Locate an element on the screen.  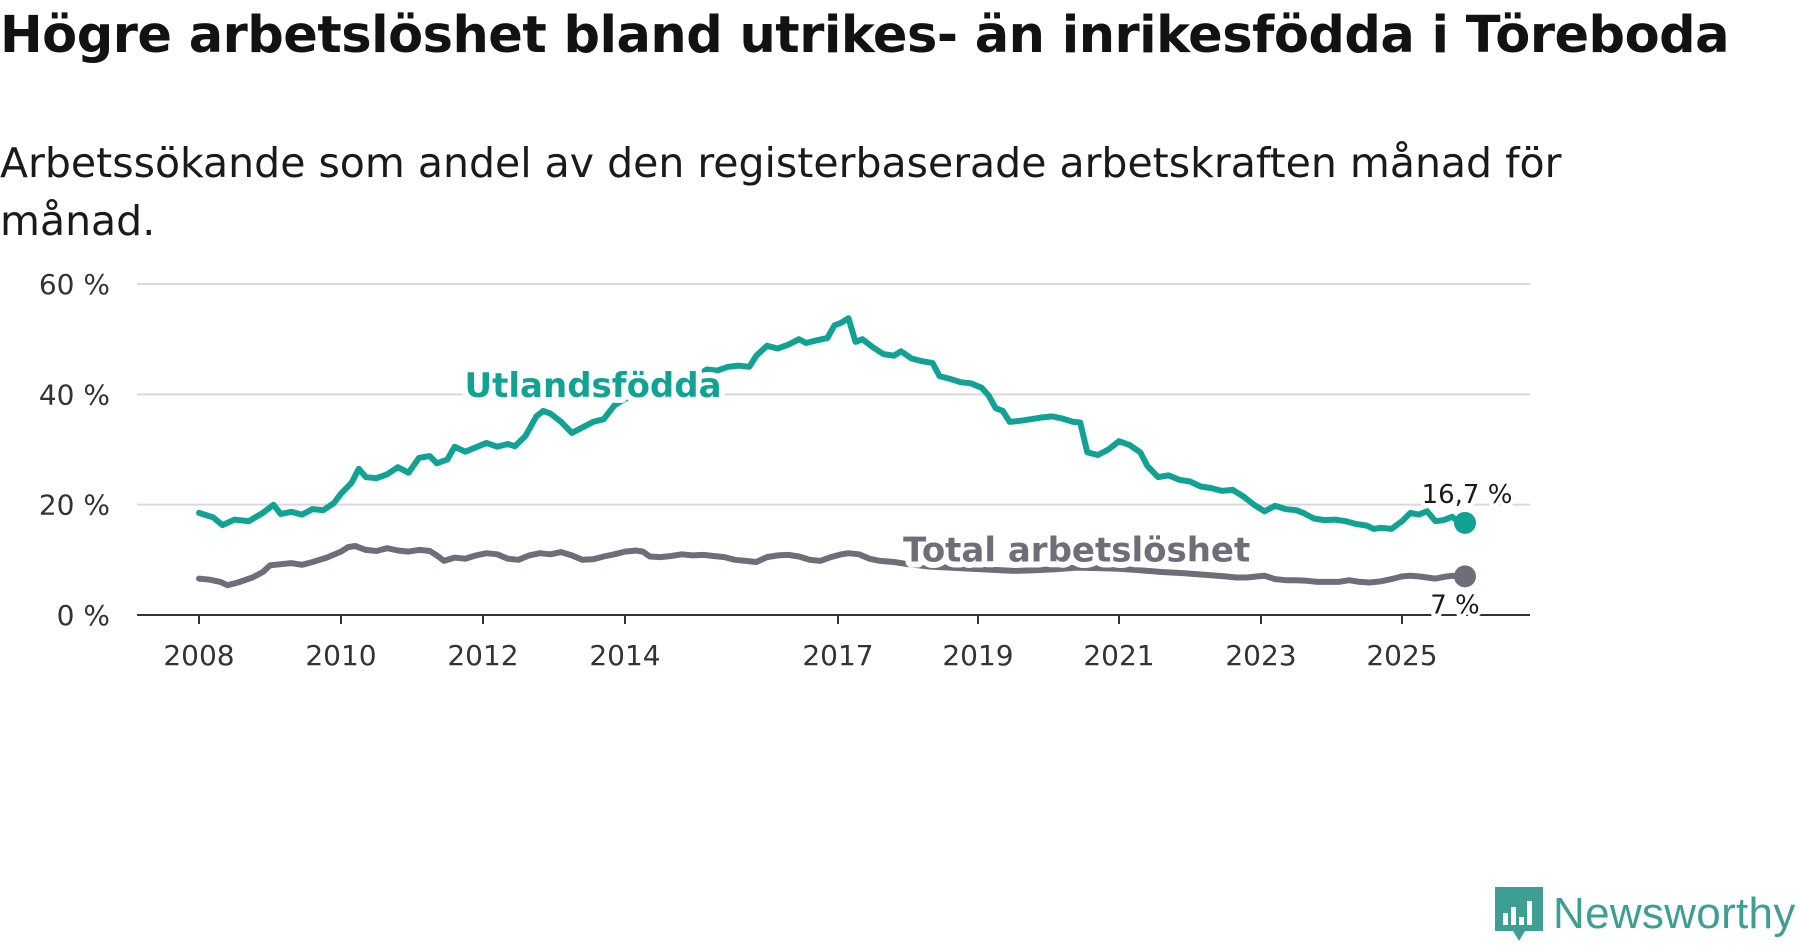
newsworthy-logo-icon is located at coordinates (1519, 914).